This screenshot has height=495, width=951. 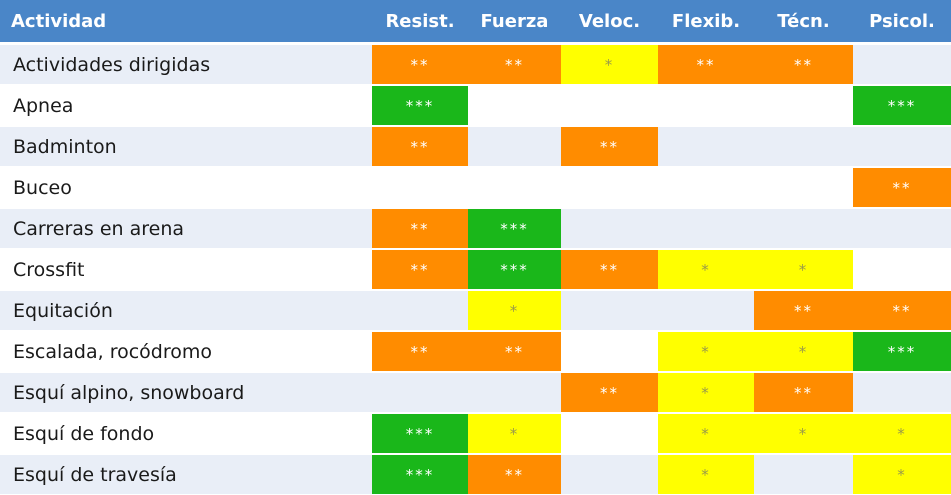 I want to click on table-row: Actividades dirigidas ** ** * ** **, so click(x=475, y=64).